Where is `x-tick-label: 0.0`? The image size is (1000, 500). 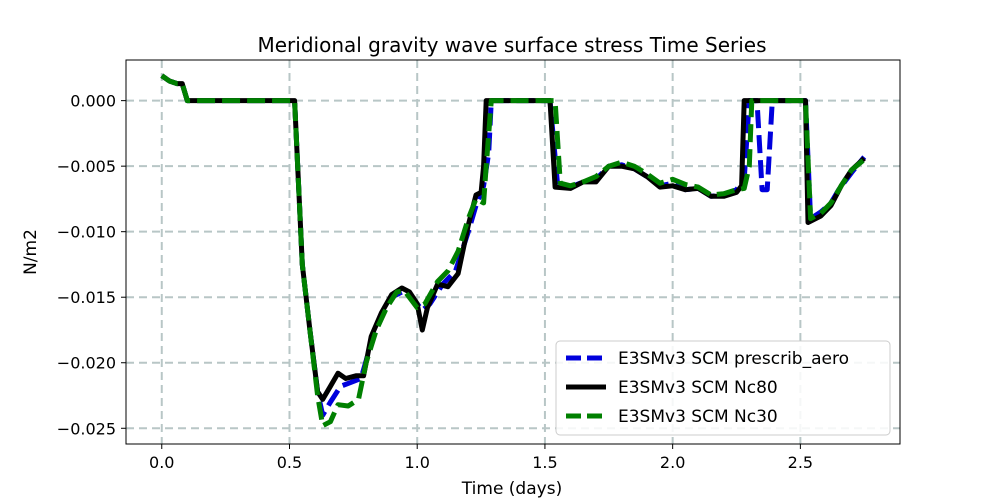
x-tick-label: 0.0 is located at coordinates (161, 462).